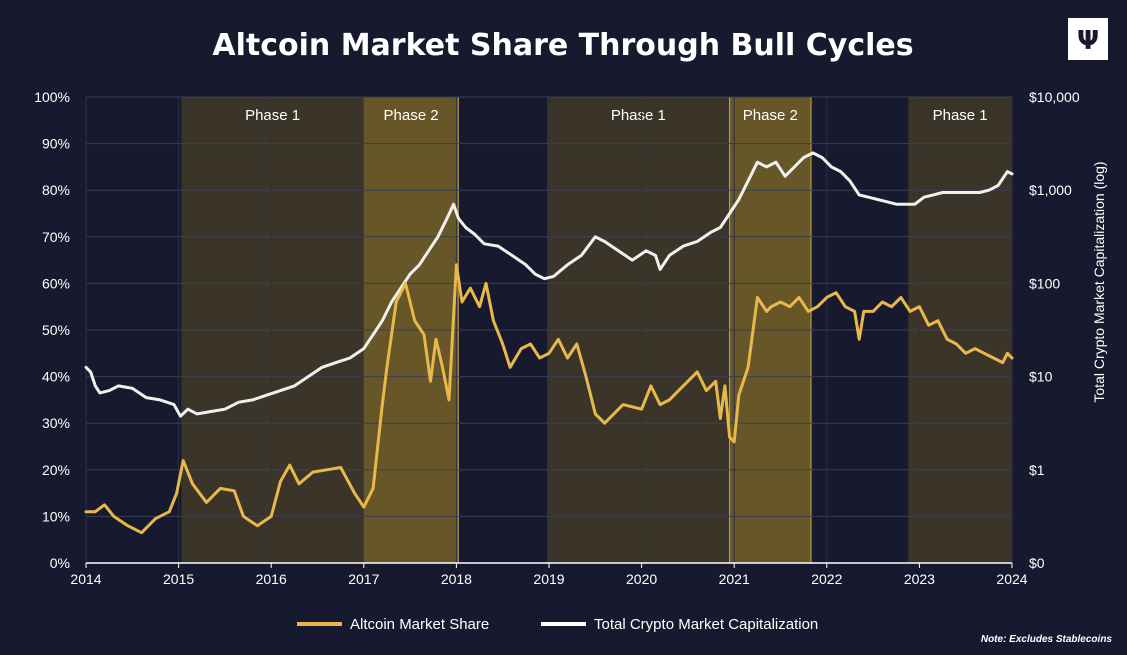  I want to click on y-left-tick-label: 20%, so click(56, 470).